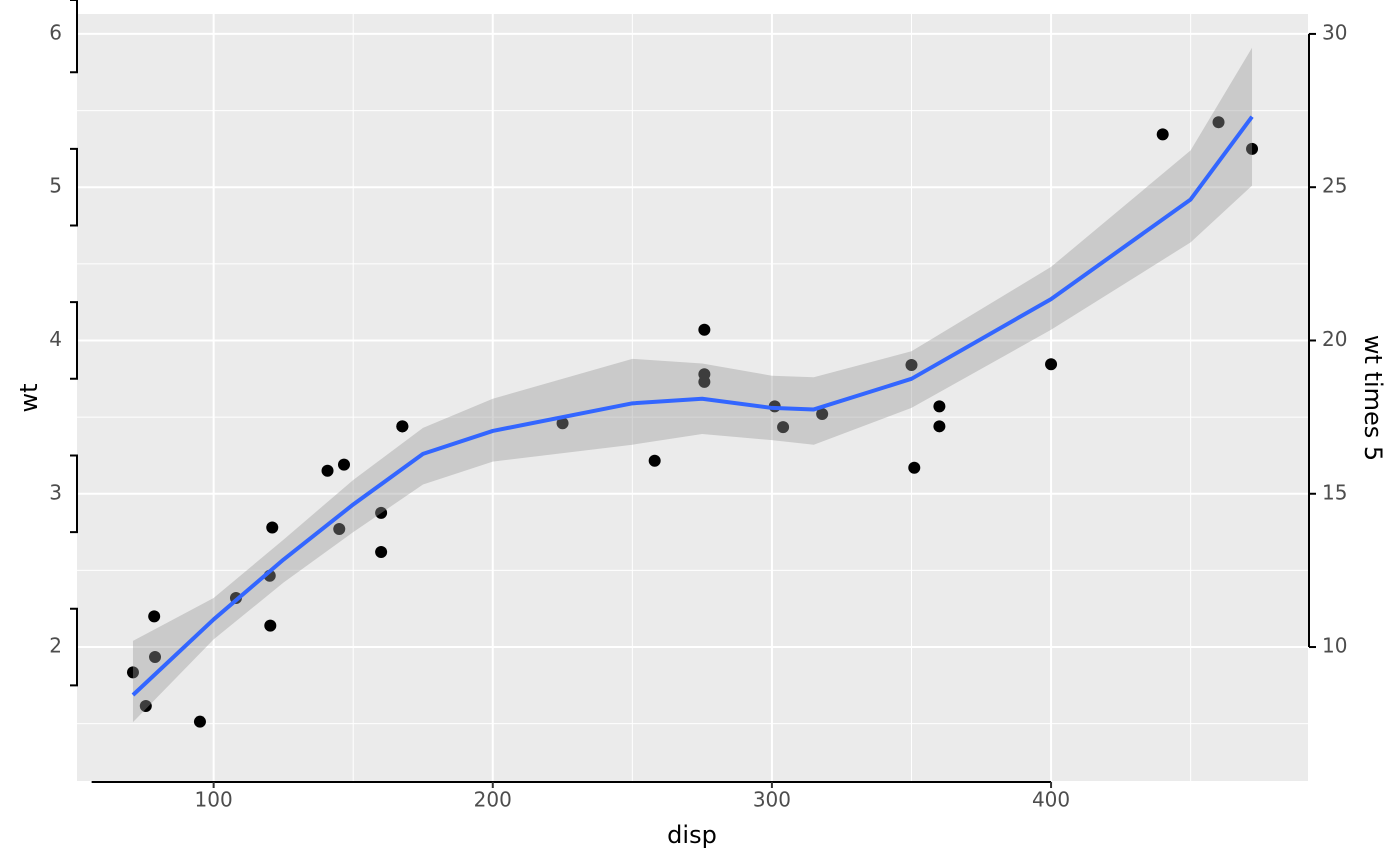  What do you see at coordinates (1334, 339) in the screenshot?
I see `y2-tick-label: 20` at bounding box center [1334, 339].